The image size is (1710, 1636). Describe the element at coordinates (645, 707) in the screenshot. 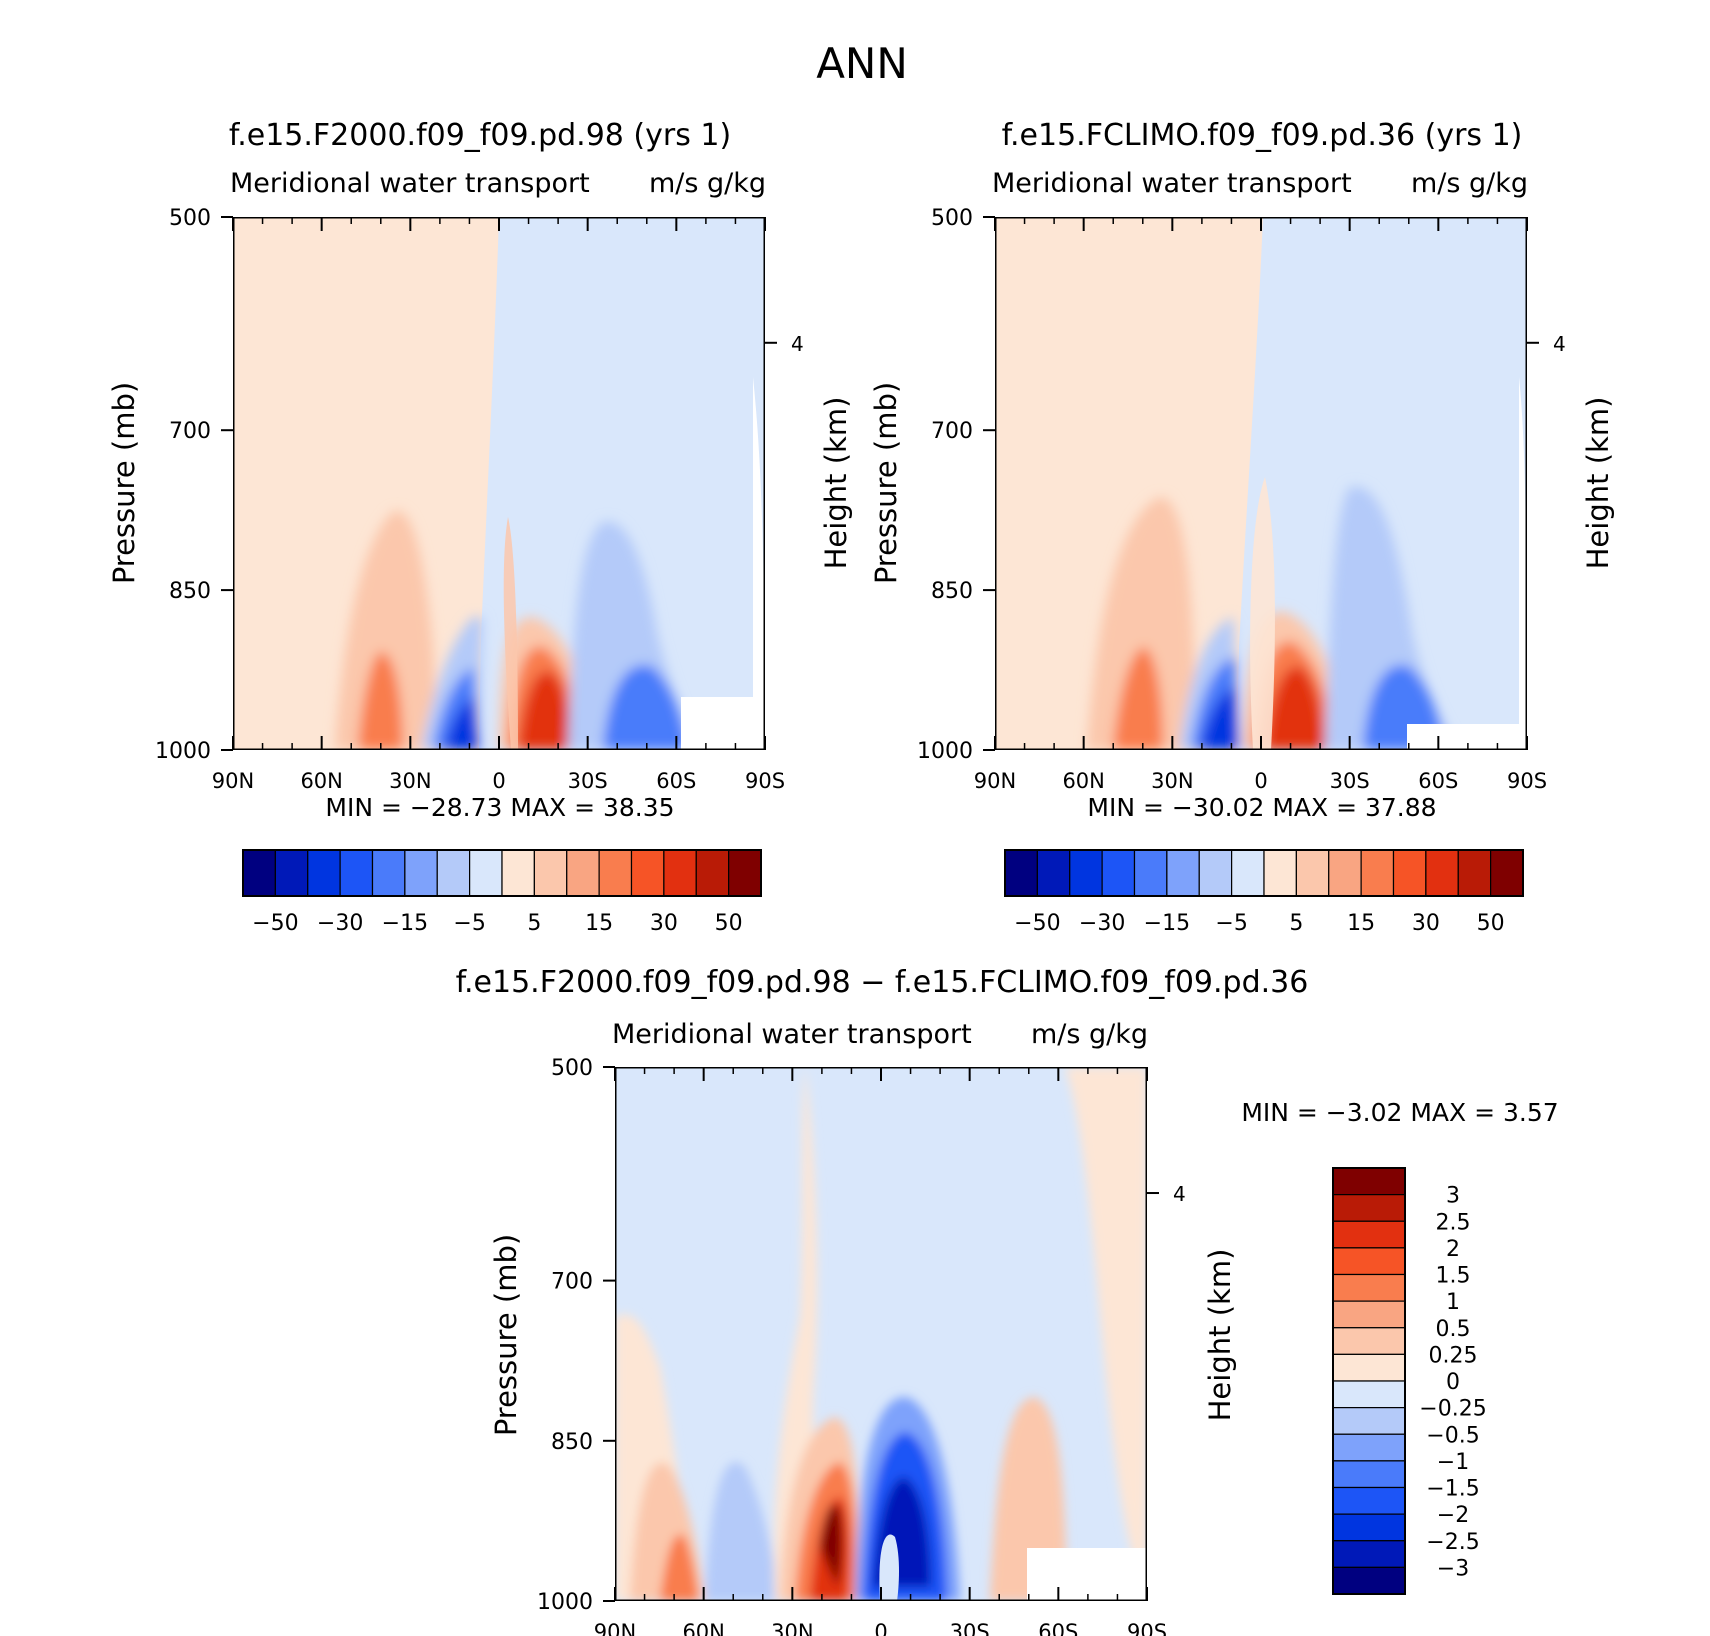

I see `contour-south-neg-core` at that location.